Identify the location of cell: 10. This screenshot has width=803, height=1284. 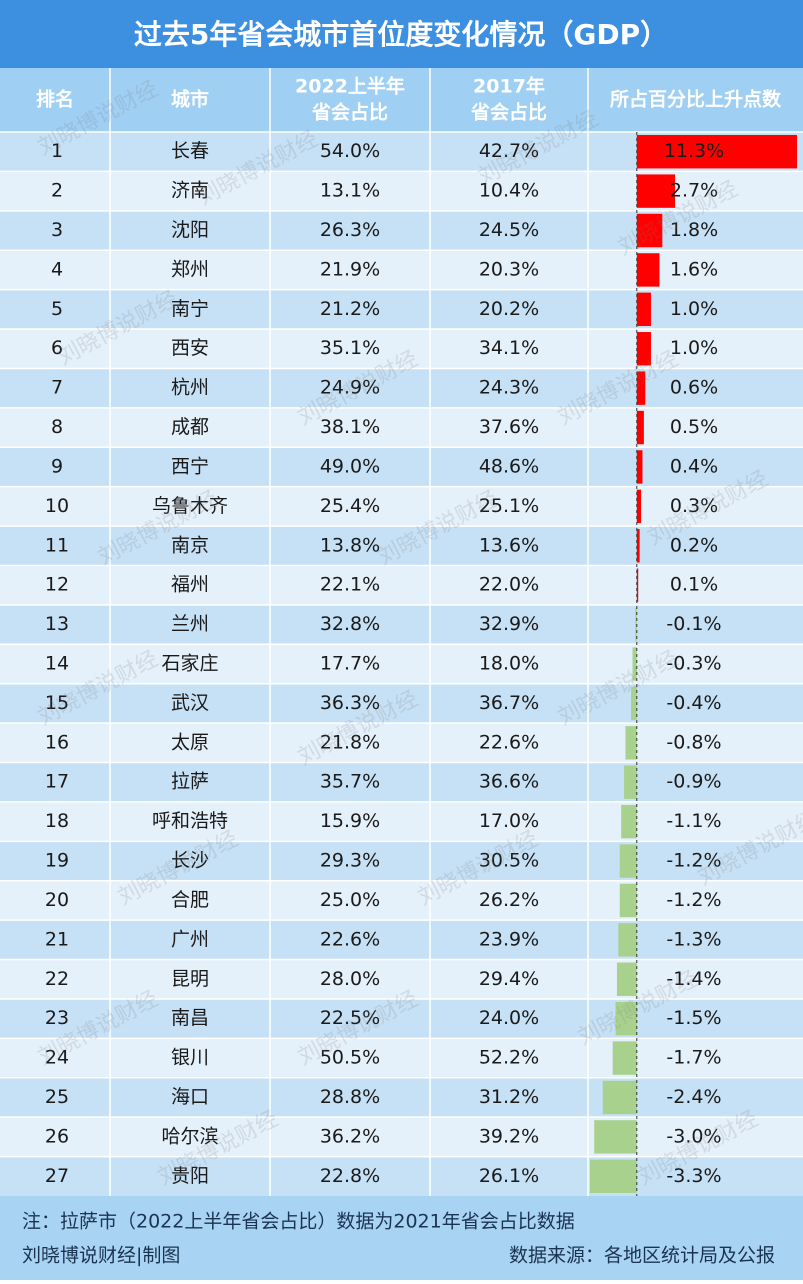
(57, 506).